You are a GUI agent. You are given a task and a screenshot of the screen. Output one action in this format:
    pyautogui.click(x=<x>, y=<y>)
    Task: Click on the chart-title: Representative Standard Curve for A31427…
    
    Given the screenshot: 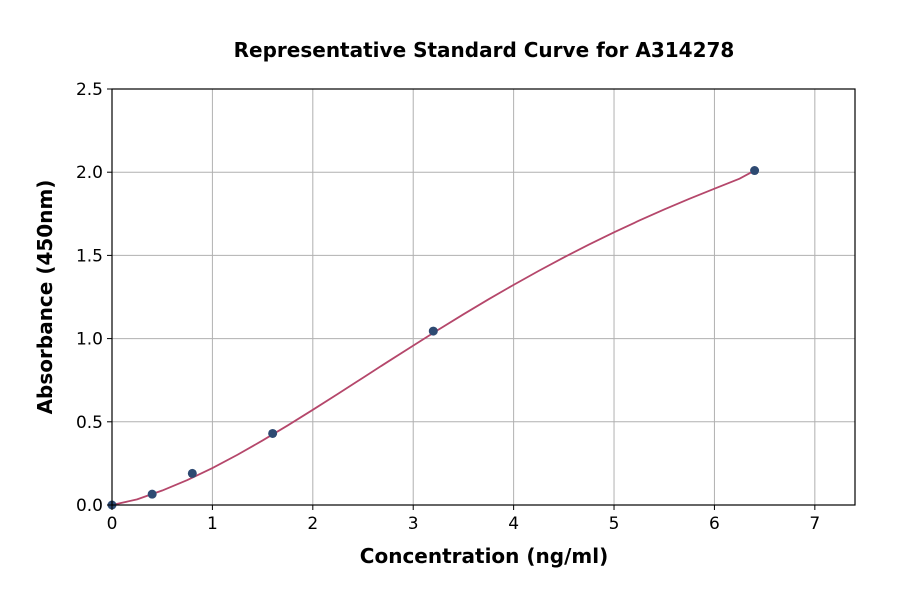 What is the action you would take?
    pyautogui.click(x=484, y=50)
    